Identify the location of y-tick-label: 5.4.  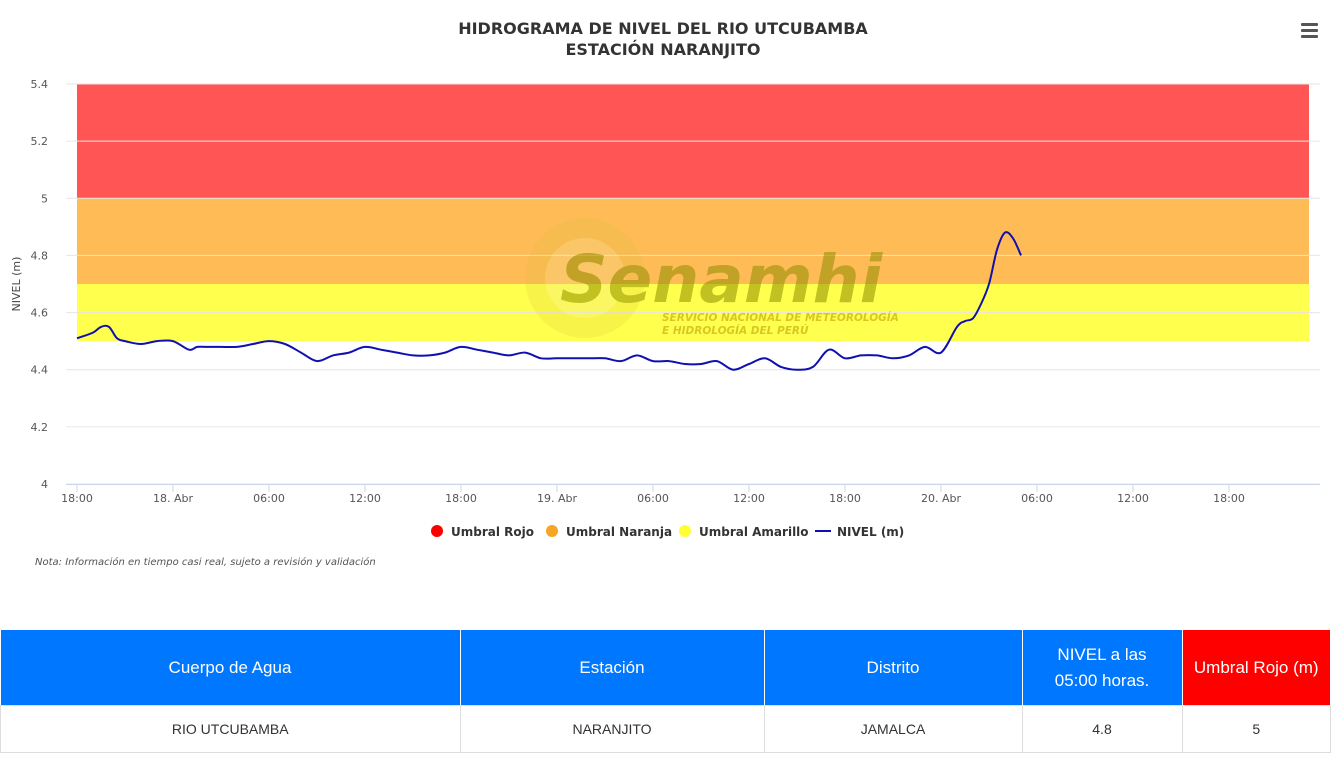
(40, 84).